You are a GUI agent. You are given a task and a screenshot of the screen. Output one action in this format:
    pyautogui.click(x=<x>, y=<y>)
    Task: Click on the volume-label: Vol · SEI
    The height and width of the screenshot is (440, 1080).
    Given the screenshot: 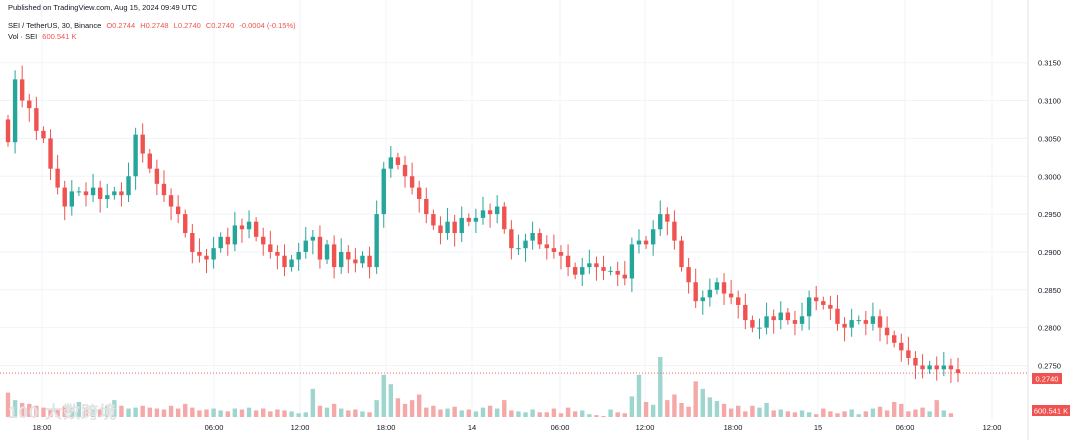 What is the action you would take?
    pyautogui.click(x=23, y=36)
    